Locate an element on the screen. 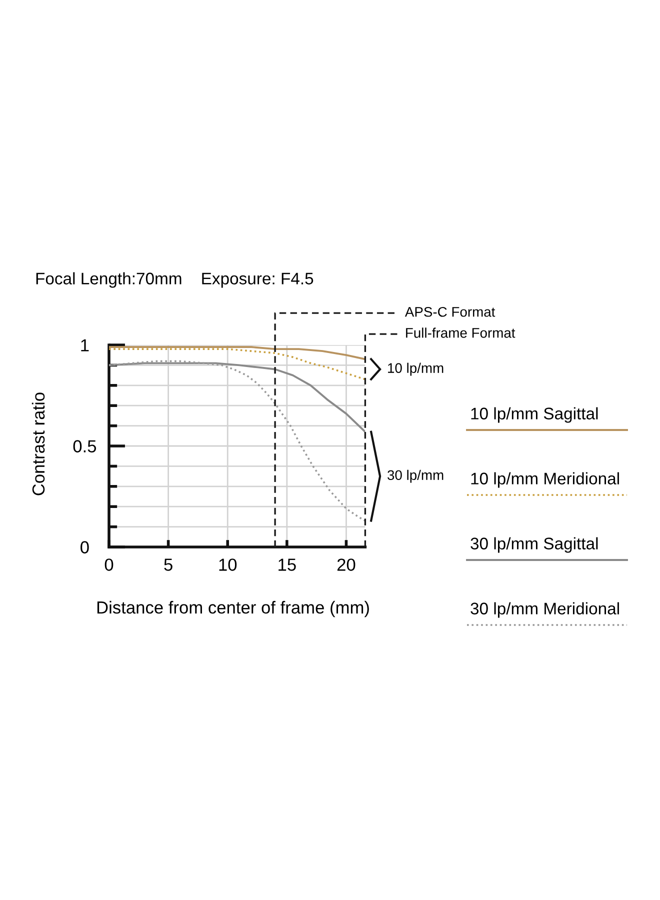 The height and width of the screenshot is (900, 660). text: 10 lp/mm Meridional is located at coordinates (545, 480).